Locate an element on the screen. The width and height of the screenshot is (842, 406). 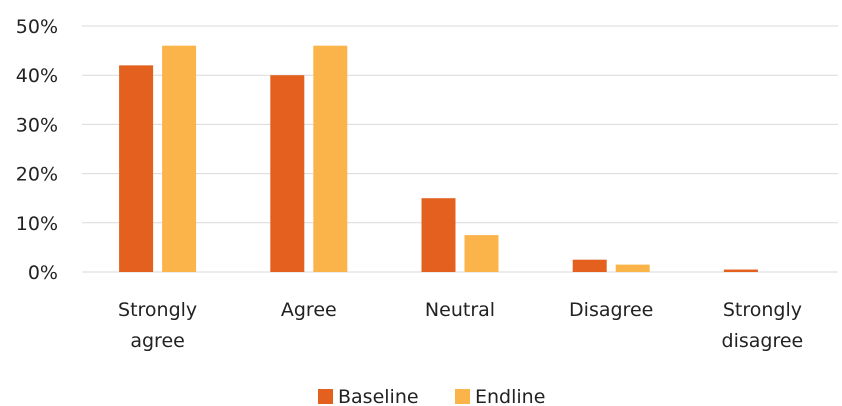
x-category-label: Disagree is located at coordinates (611, 310).